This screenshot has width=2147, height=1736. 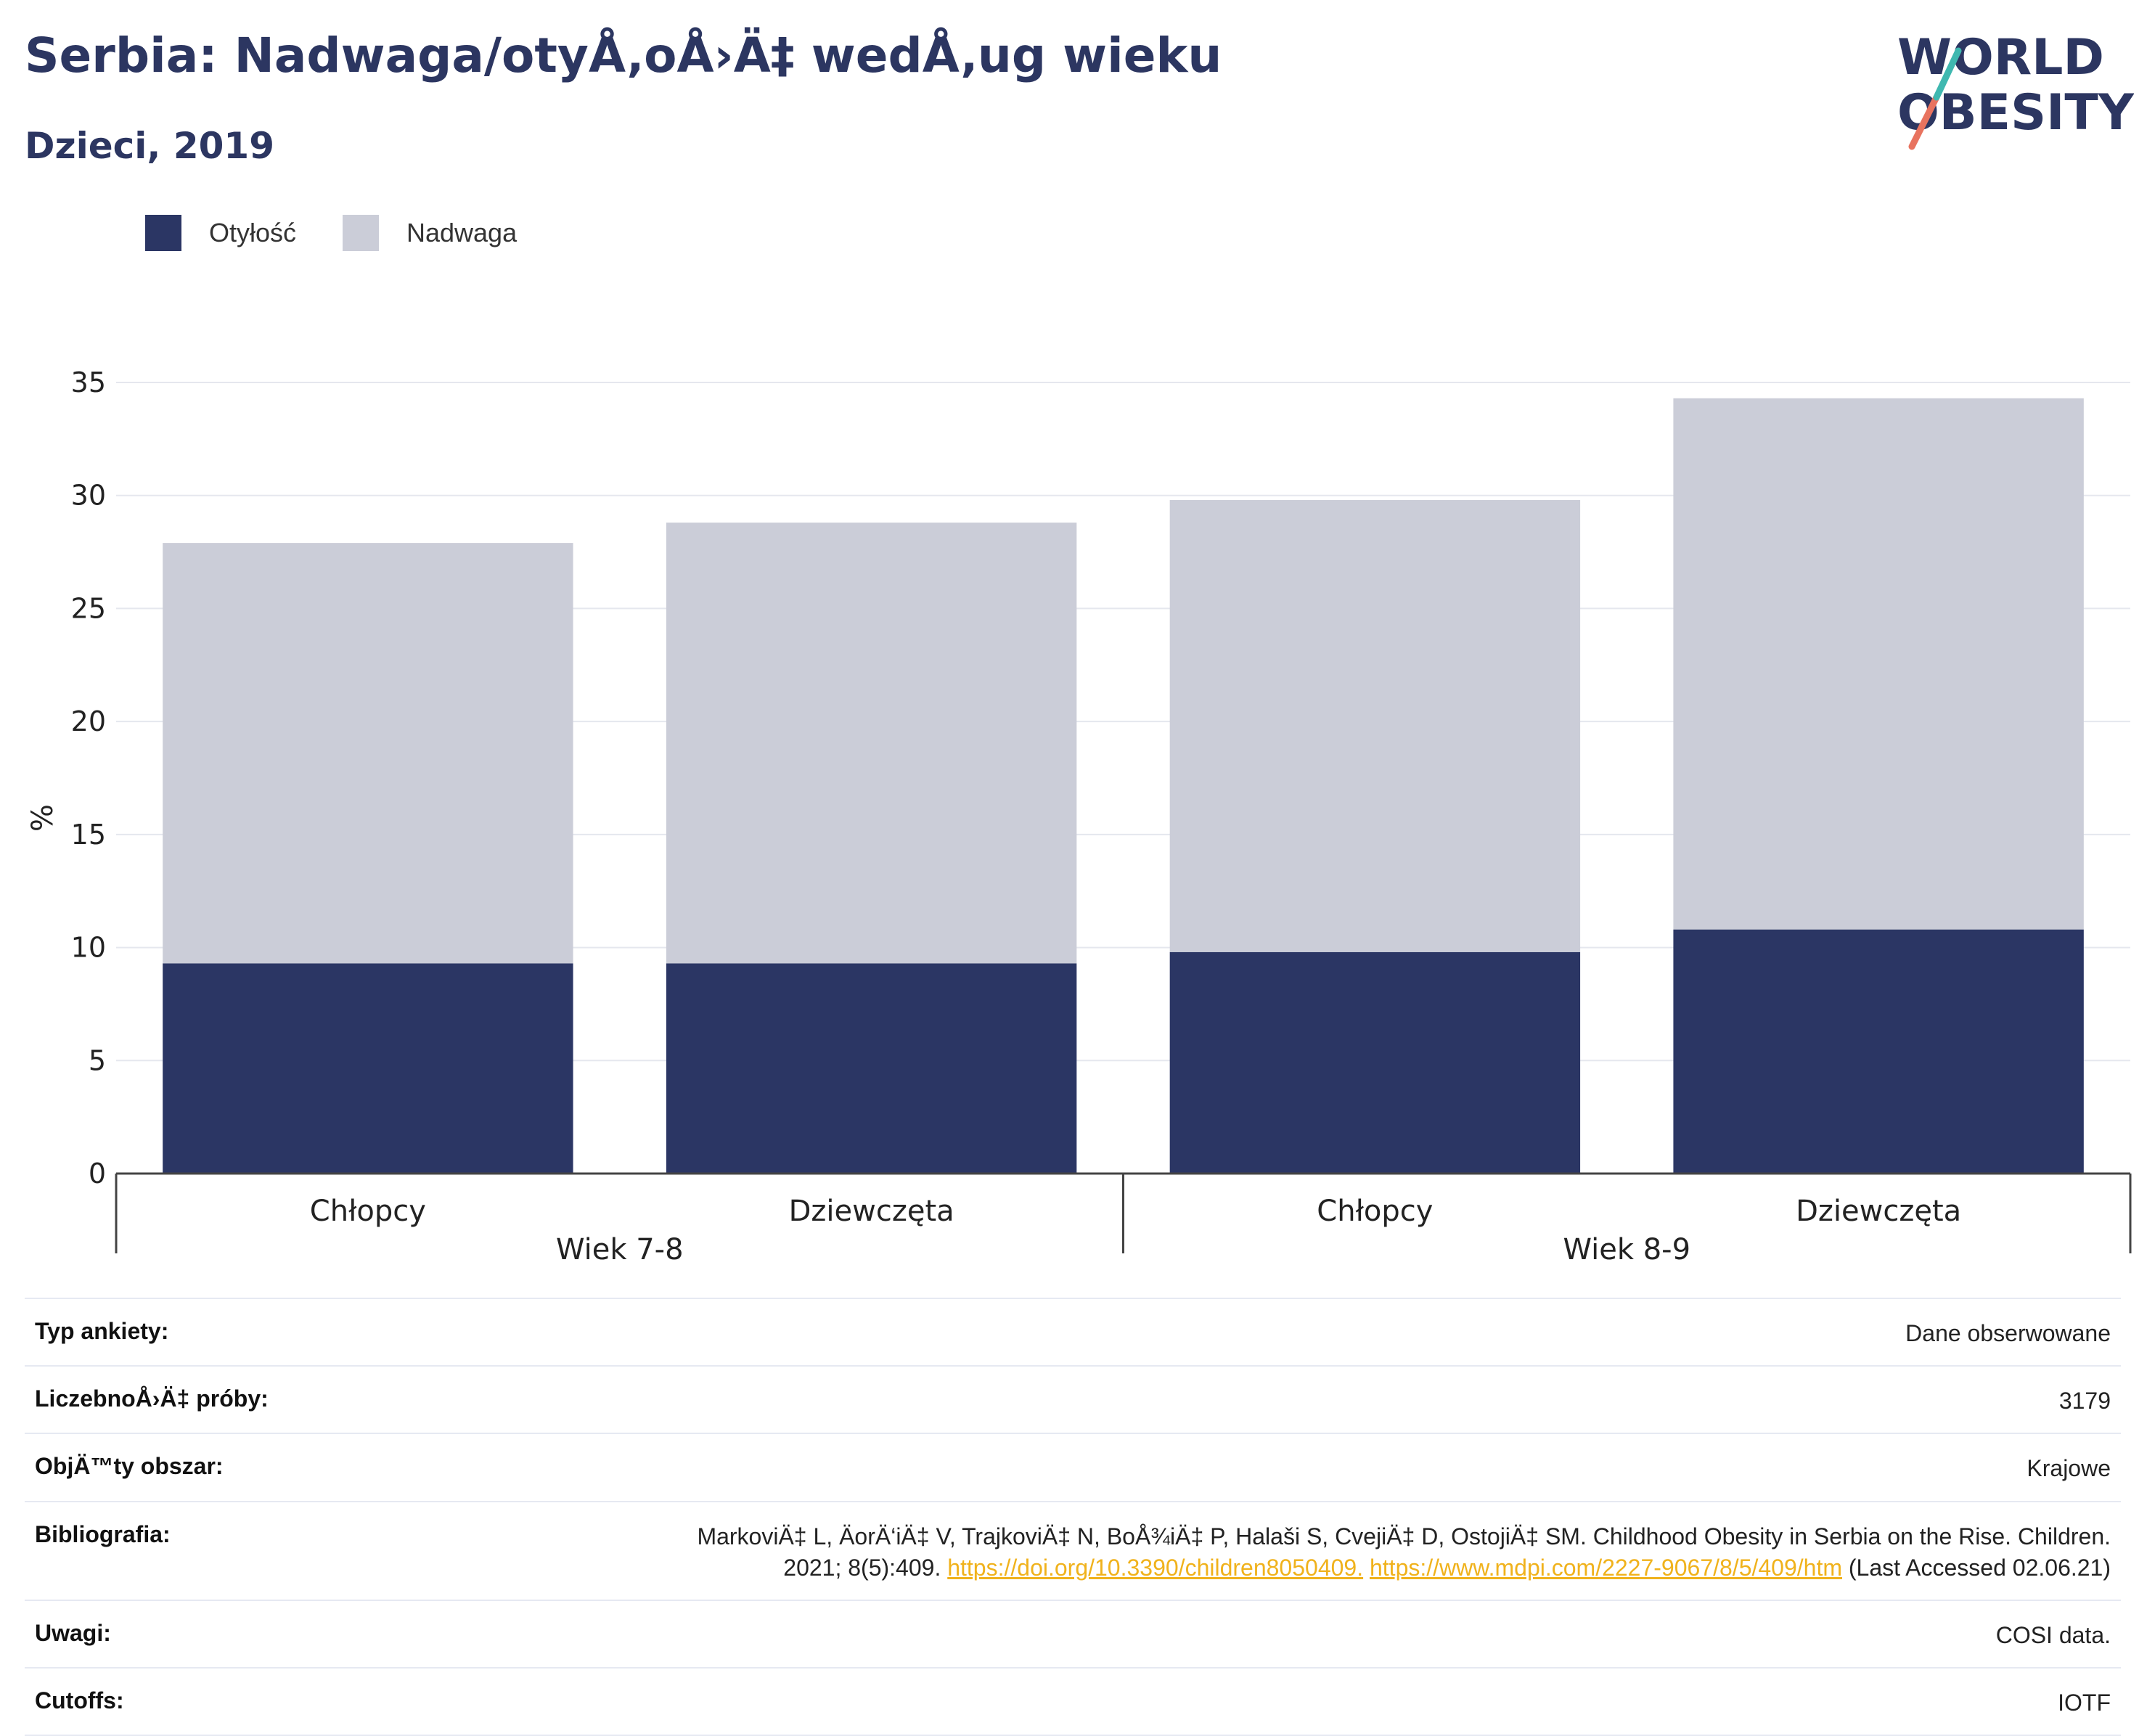 What do you see at coordinates (1947, 74) in the screenshot?
I see `logo-slash-teal` at bounding box center [1947, 74].